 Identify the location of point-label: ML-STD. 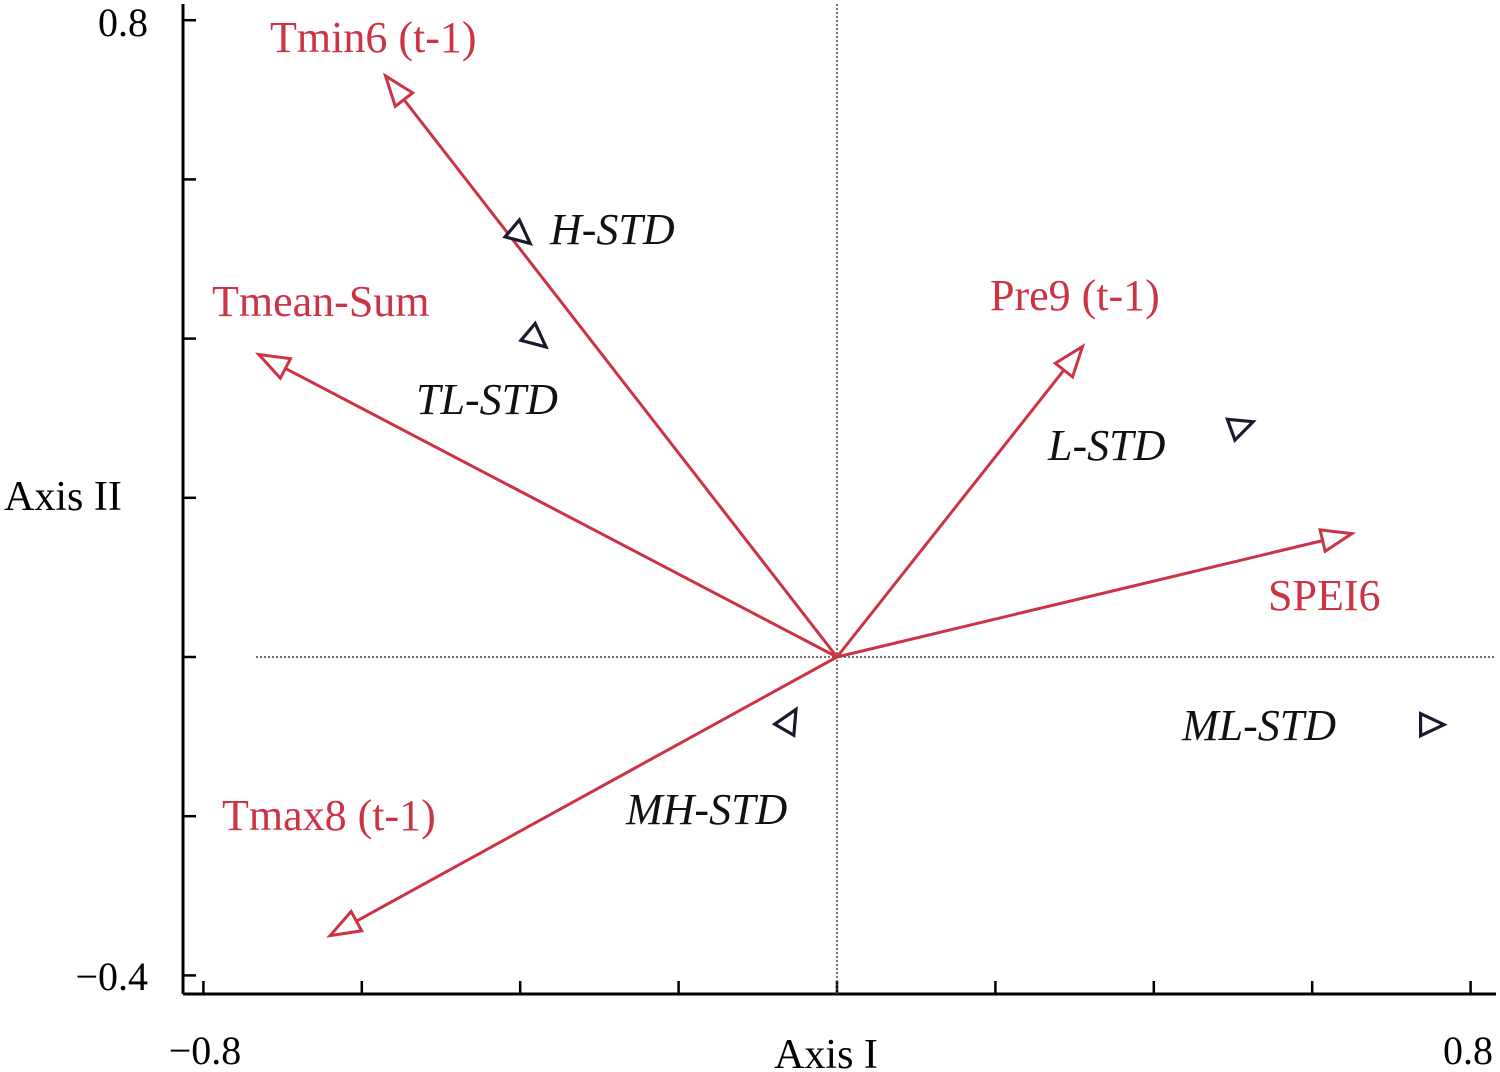
(1258, 725).